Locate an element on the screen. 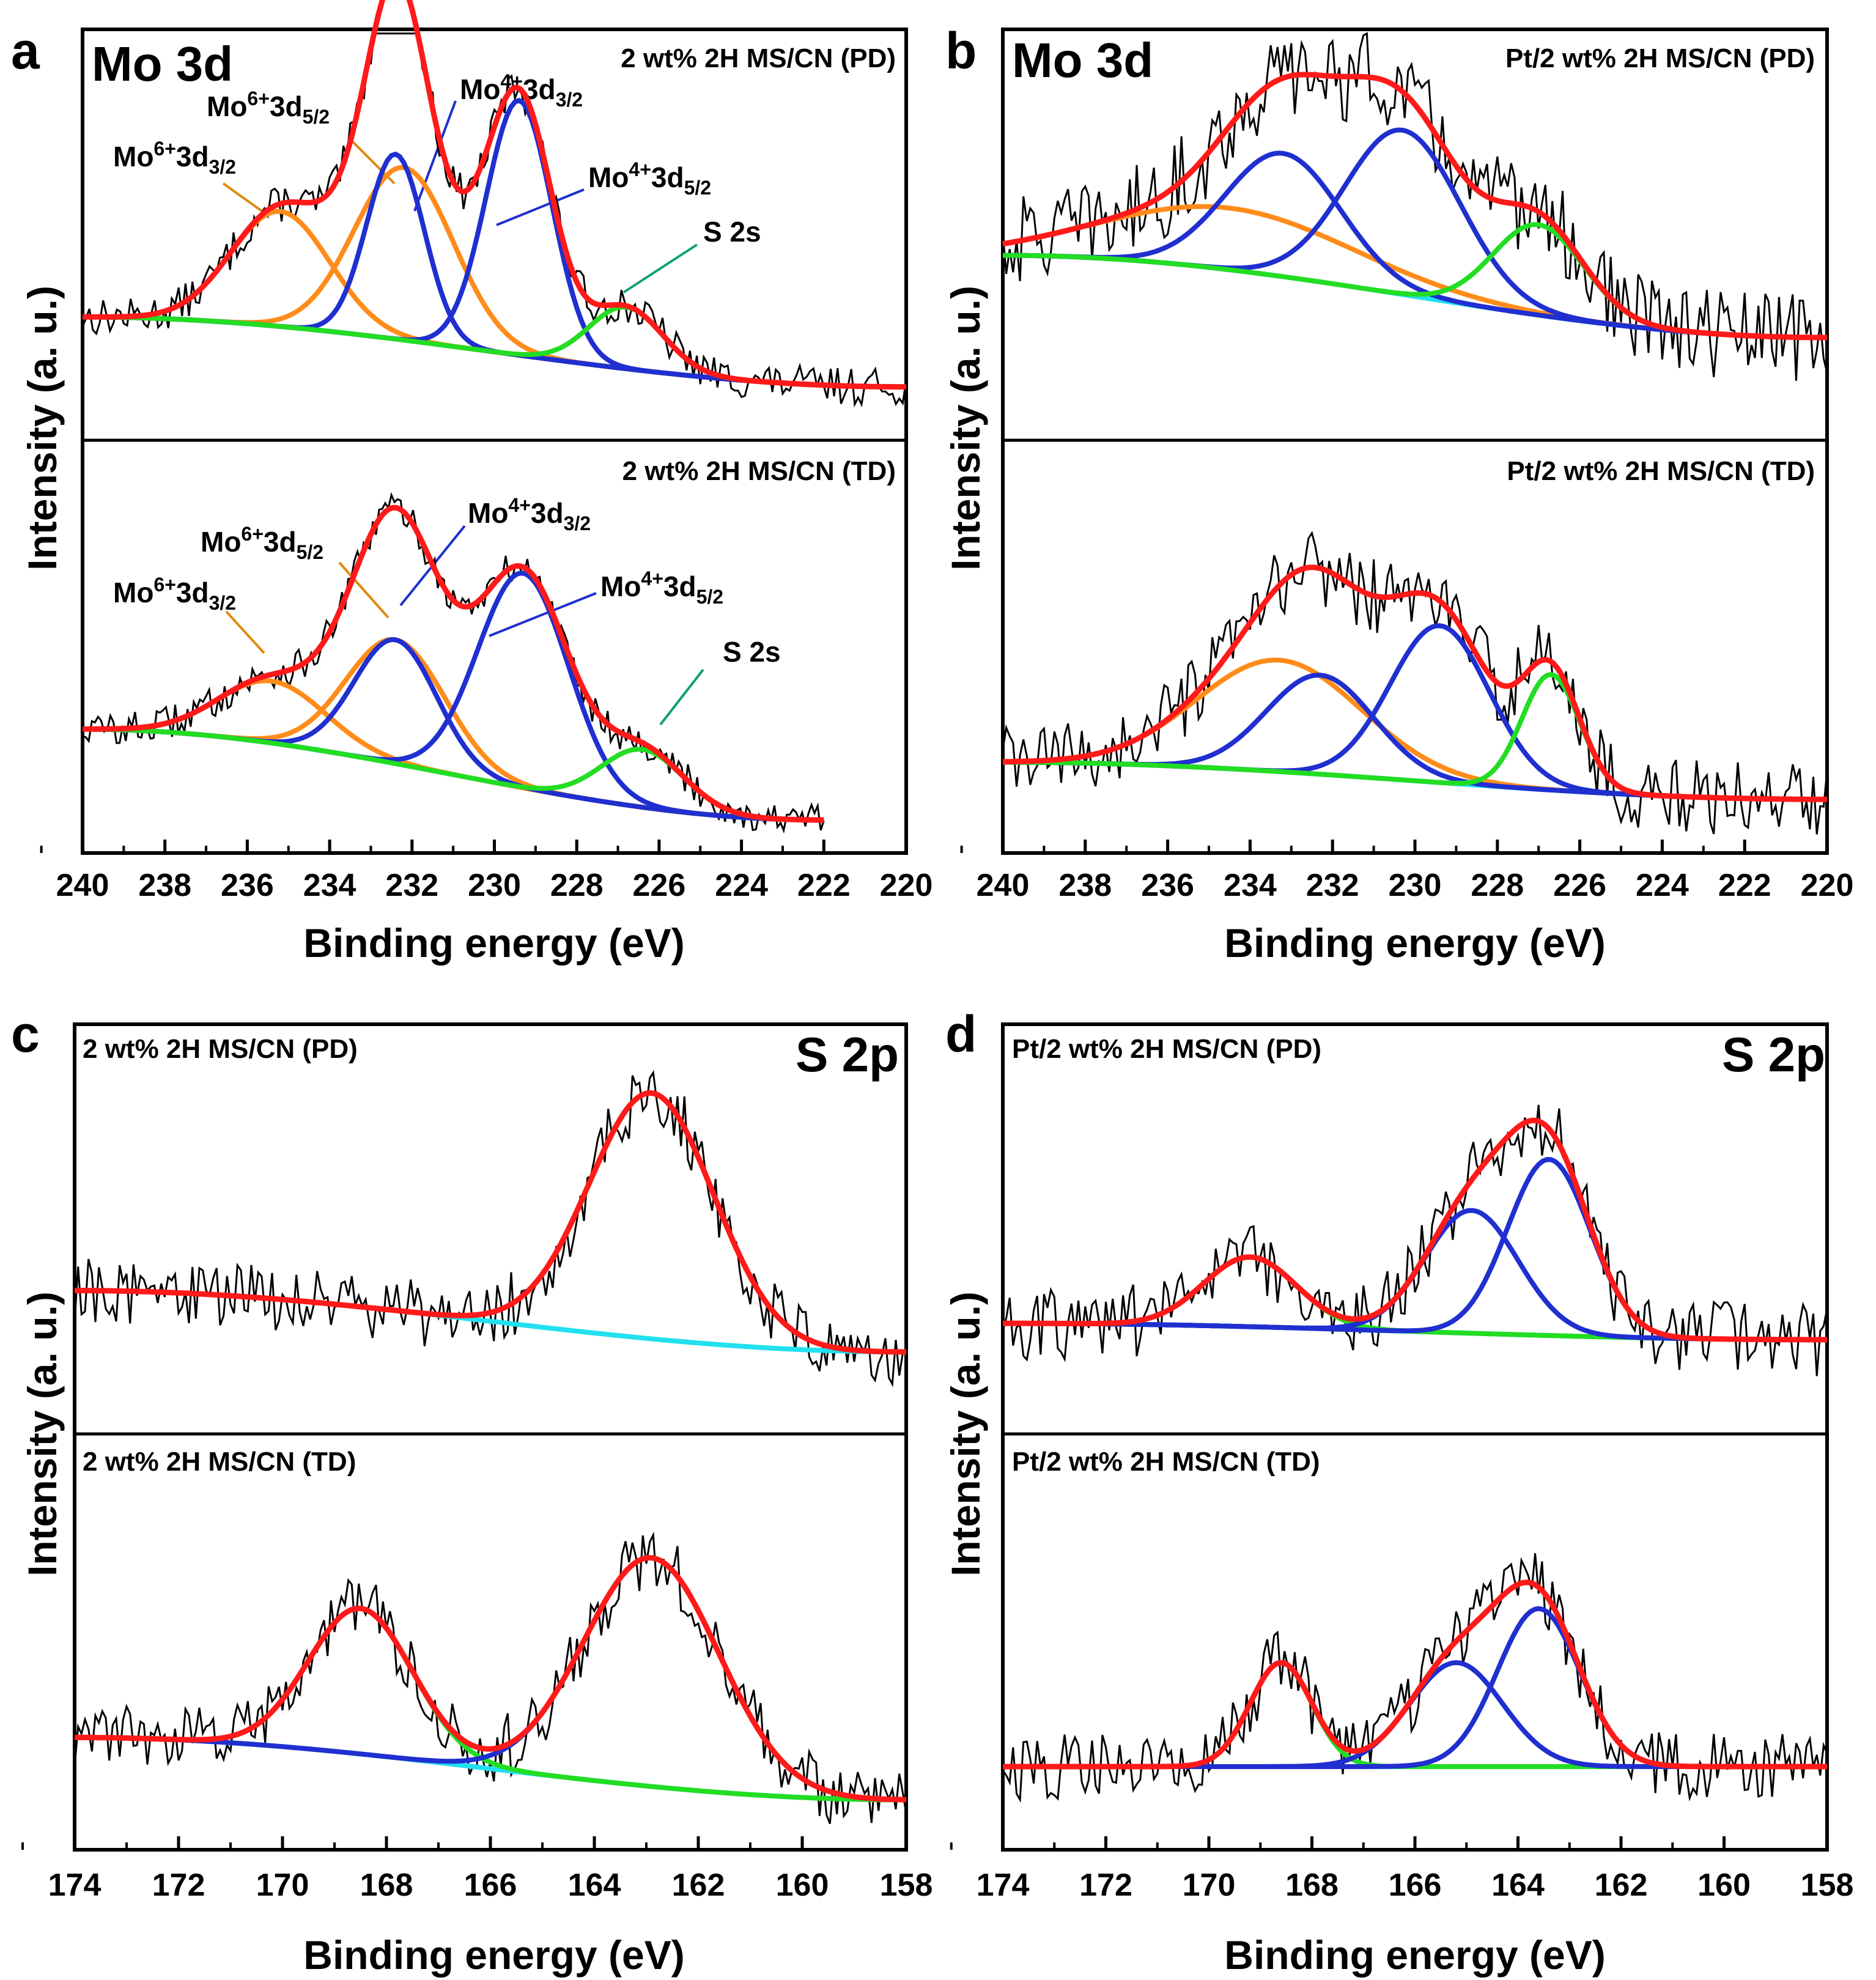  x-axis-title-b: Binding energy (eV) is located at coordinates (1415, 943).